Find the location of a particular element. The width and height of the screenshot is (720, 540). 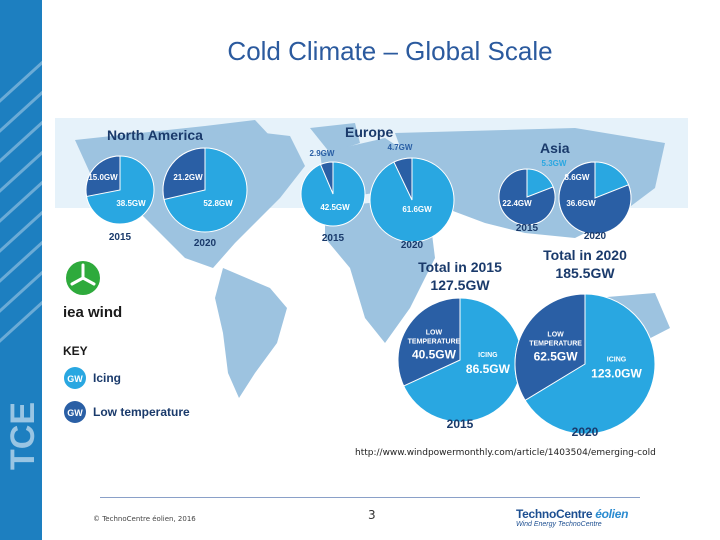

pie-global-2020-low-temperature-slice is located at coordinates (550, 347).